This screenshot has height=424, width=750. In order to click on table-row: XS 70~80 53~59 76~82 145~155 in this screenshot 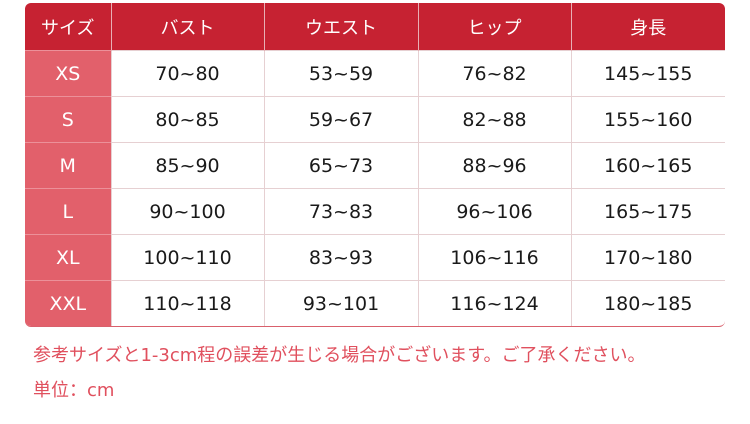, I will do `click(375, 73)`.